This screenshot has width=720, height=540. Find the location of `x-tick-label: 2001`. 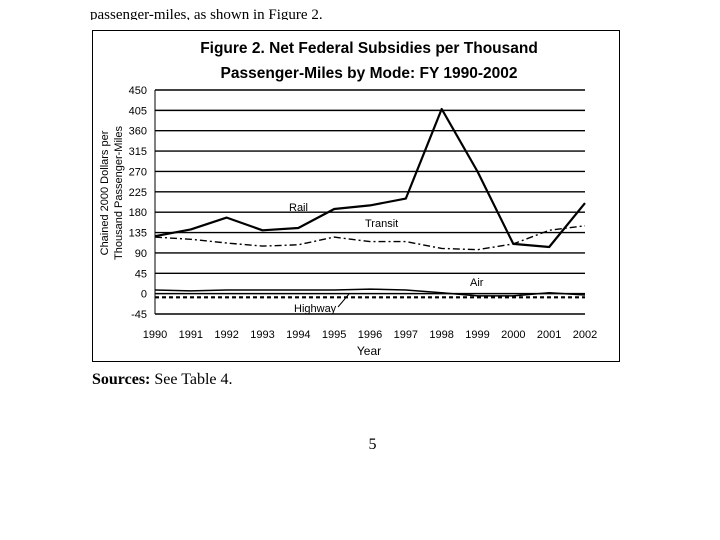

x-tick-label: 2001 is located at coordinates (549, 335).